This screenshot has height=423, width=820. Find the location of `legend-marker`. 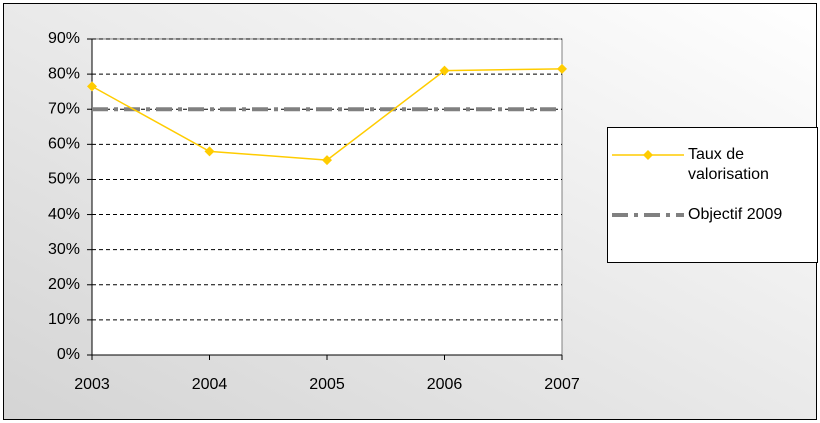

legend-marker is located at coordinates (648, 155).